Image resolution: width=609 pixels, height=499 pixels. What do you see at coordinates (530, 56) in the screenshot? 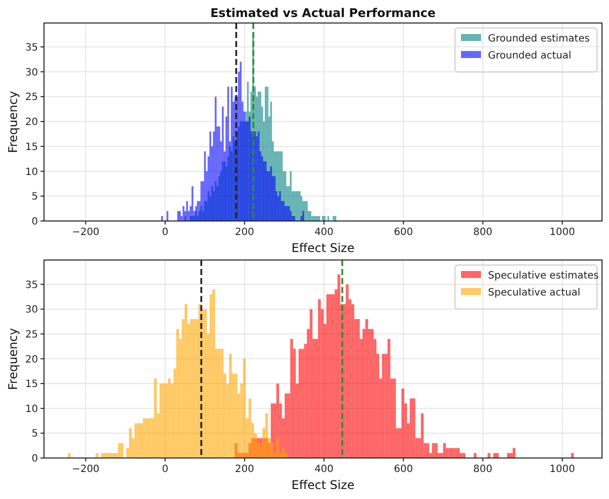
I see `legend-label: Grounded actual` at bounding box center [530, 56].